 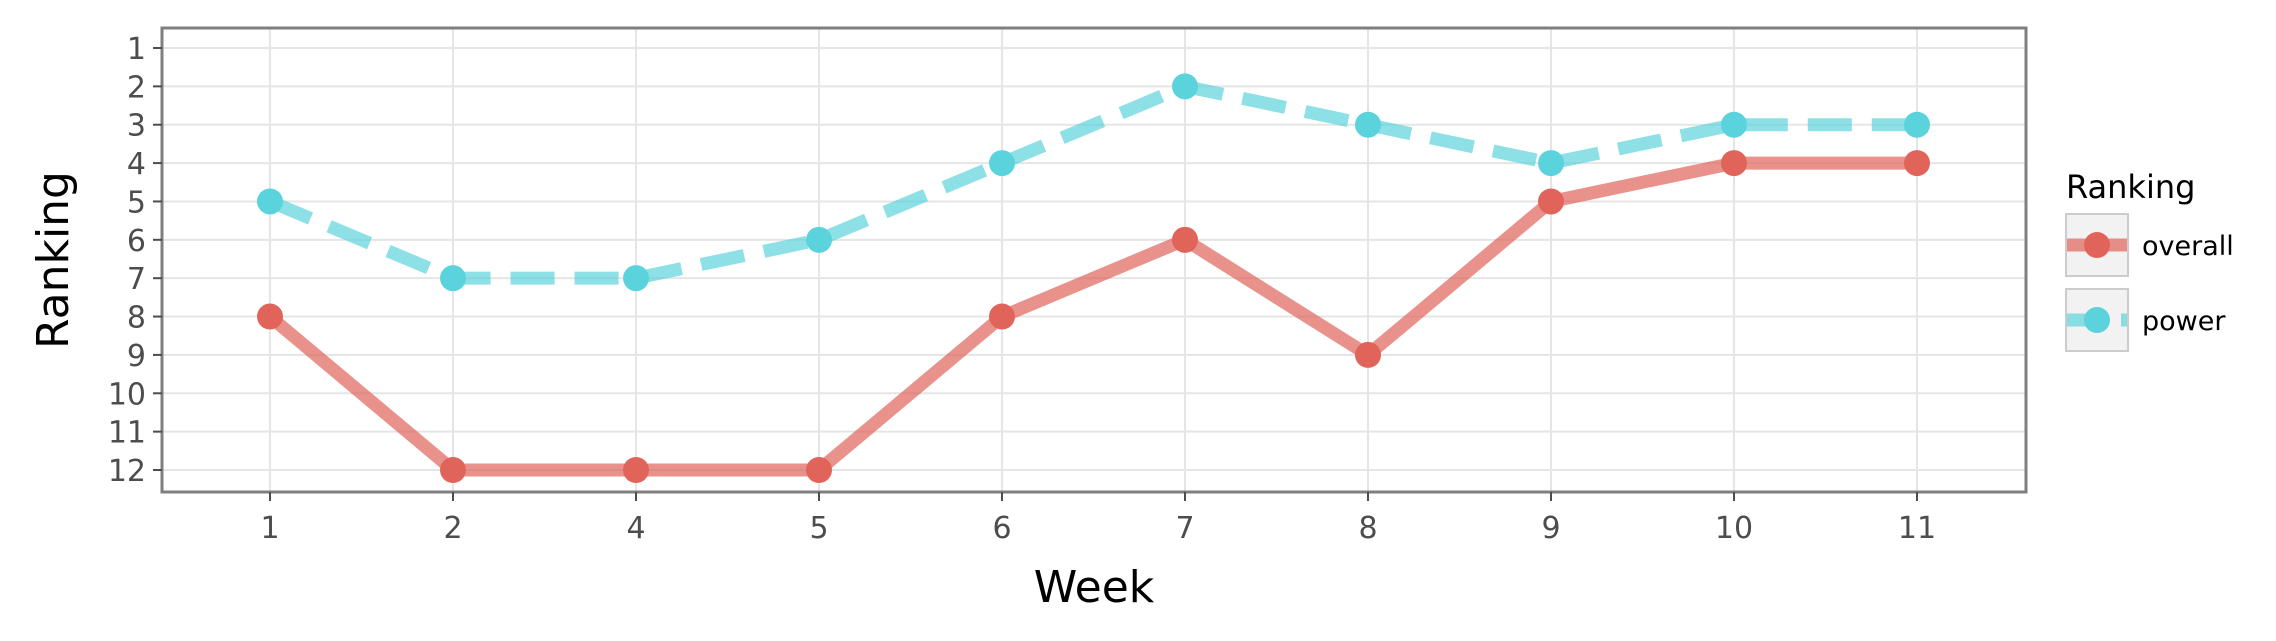 I want to click on legend-item-power: power, so click(x=2145, y=320).